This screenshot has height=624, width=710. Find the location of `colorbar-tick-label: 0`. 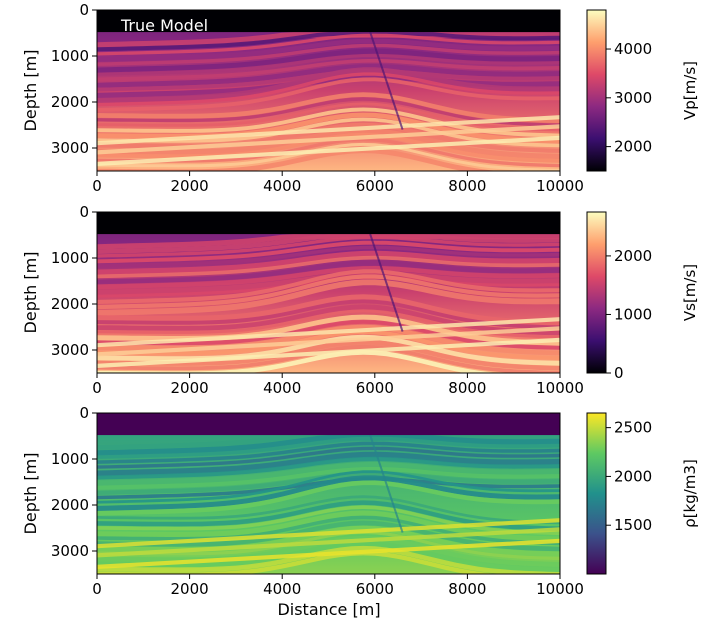

colorbar-tick-label: 0 is located at coordinates (619, 373).